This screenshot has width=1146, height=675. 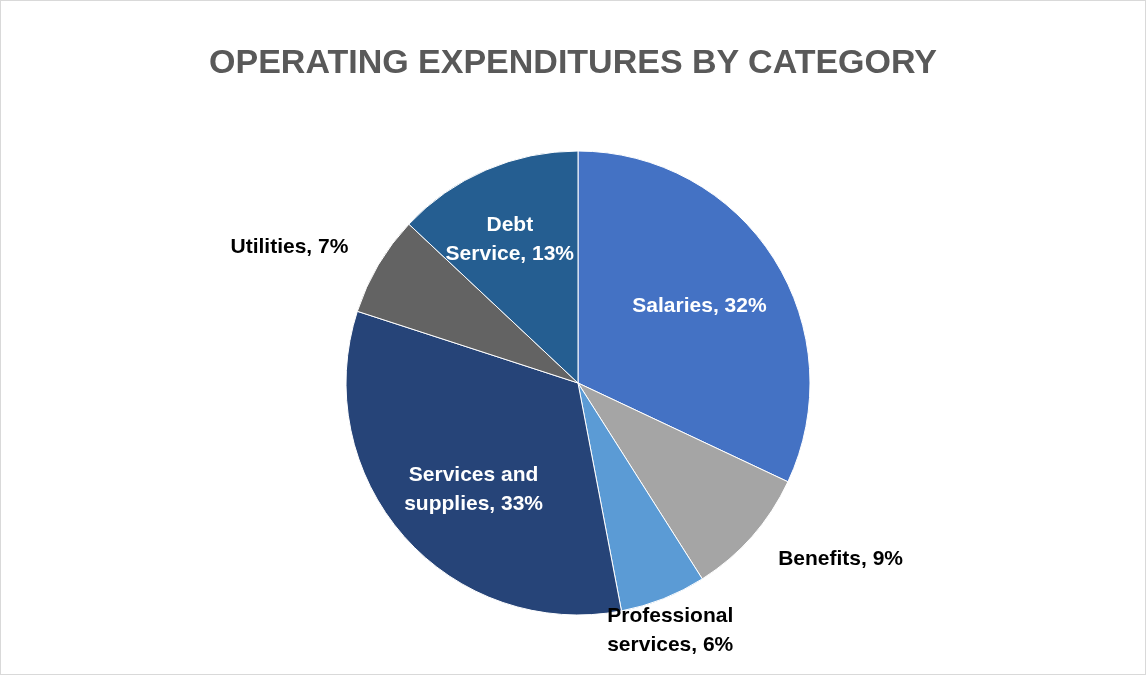 What do you see at coordinates (474, 488) in the screenshot?
I see `slice-label: Services and supplies, 33%` at bounding box center [474, 488].